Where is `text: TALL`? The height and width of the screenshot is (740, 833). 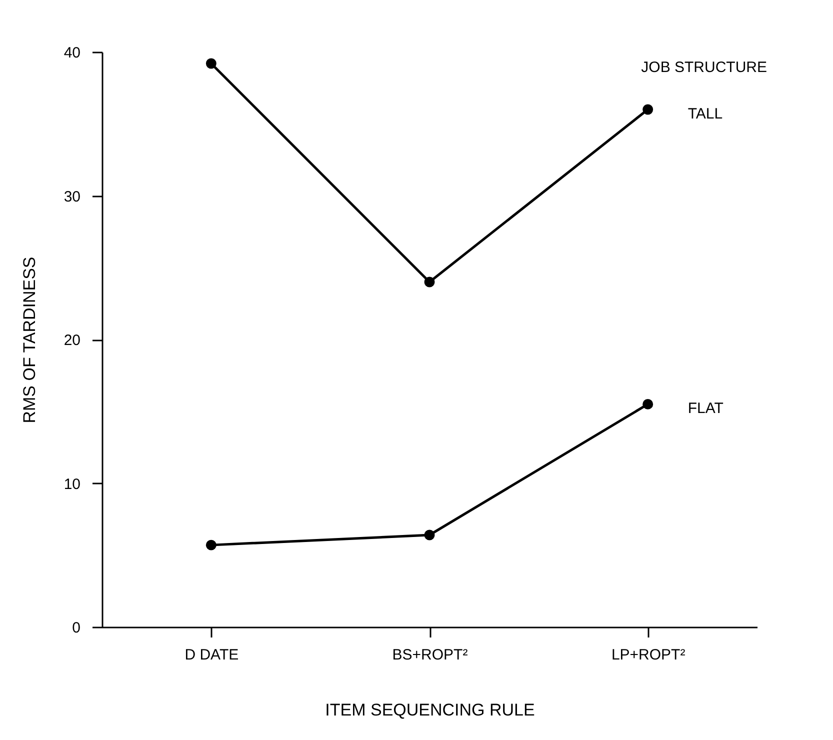
text: TALL is located at coordinates (705, 114).